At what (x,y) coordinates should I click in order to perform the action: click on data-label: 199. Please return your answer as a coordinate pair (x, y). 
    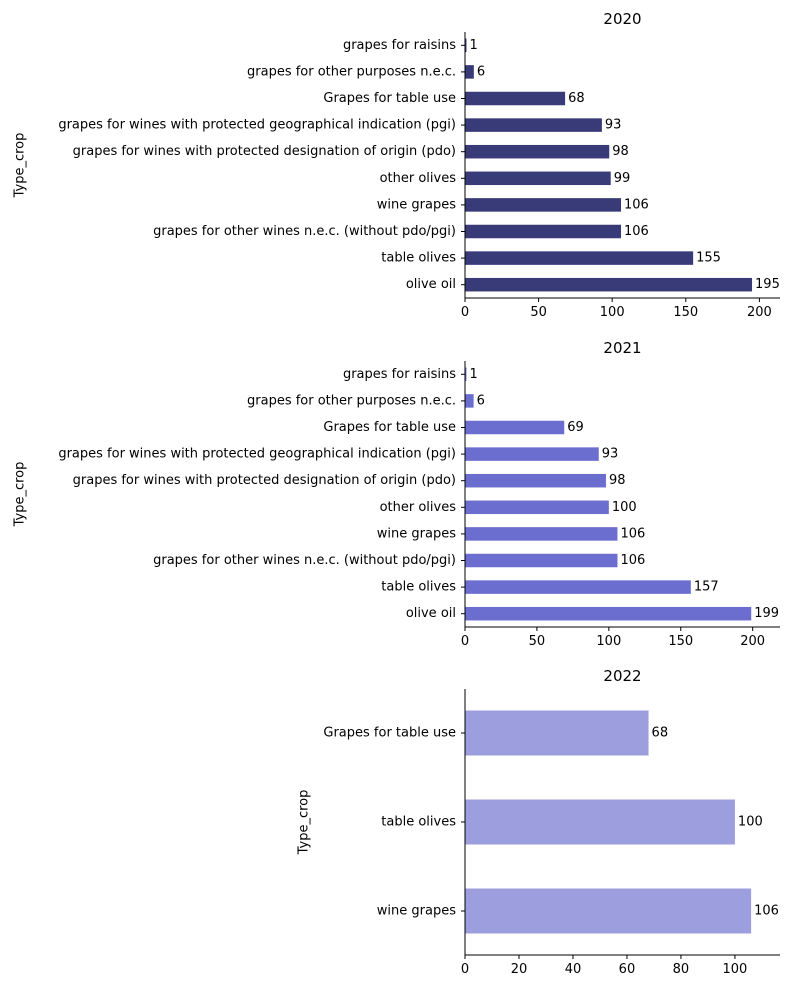
    Looking at the image, I should click on (766, 613).